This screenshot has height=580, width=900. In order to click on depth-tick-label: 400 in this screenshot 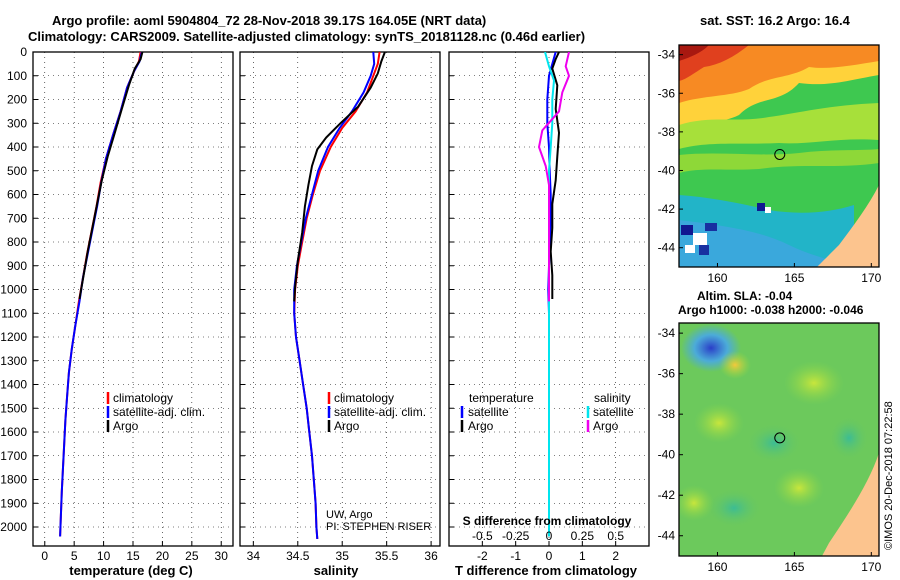, I will do `click(17, 147)`.